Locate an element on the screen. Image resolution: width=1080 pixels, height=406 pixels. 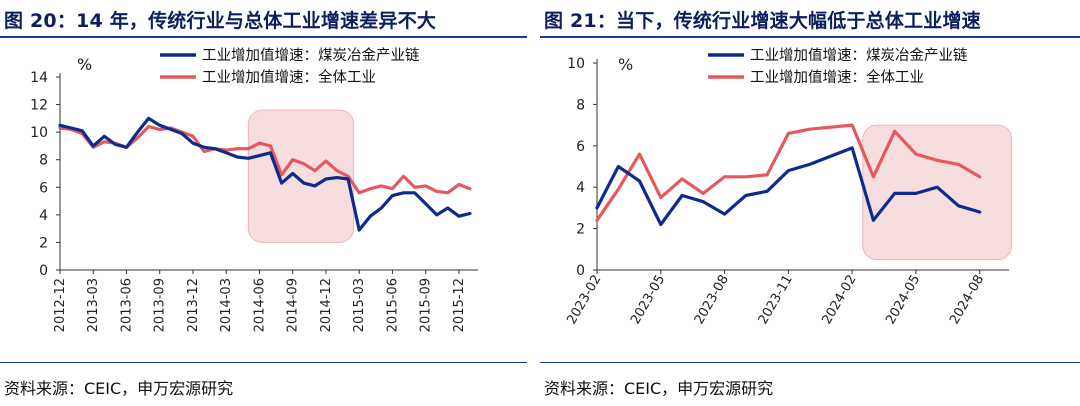
x-tick-label: 2013-03 is located at coordinates (93, 305).